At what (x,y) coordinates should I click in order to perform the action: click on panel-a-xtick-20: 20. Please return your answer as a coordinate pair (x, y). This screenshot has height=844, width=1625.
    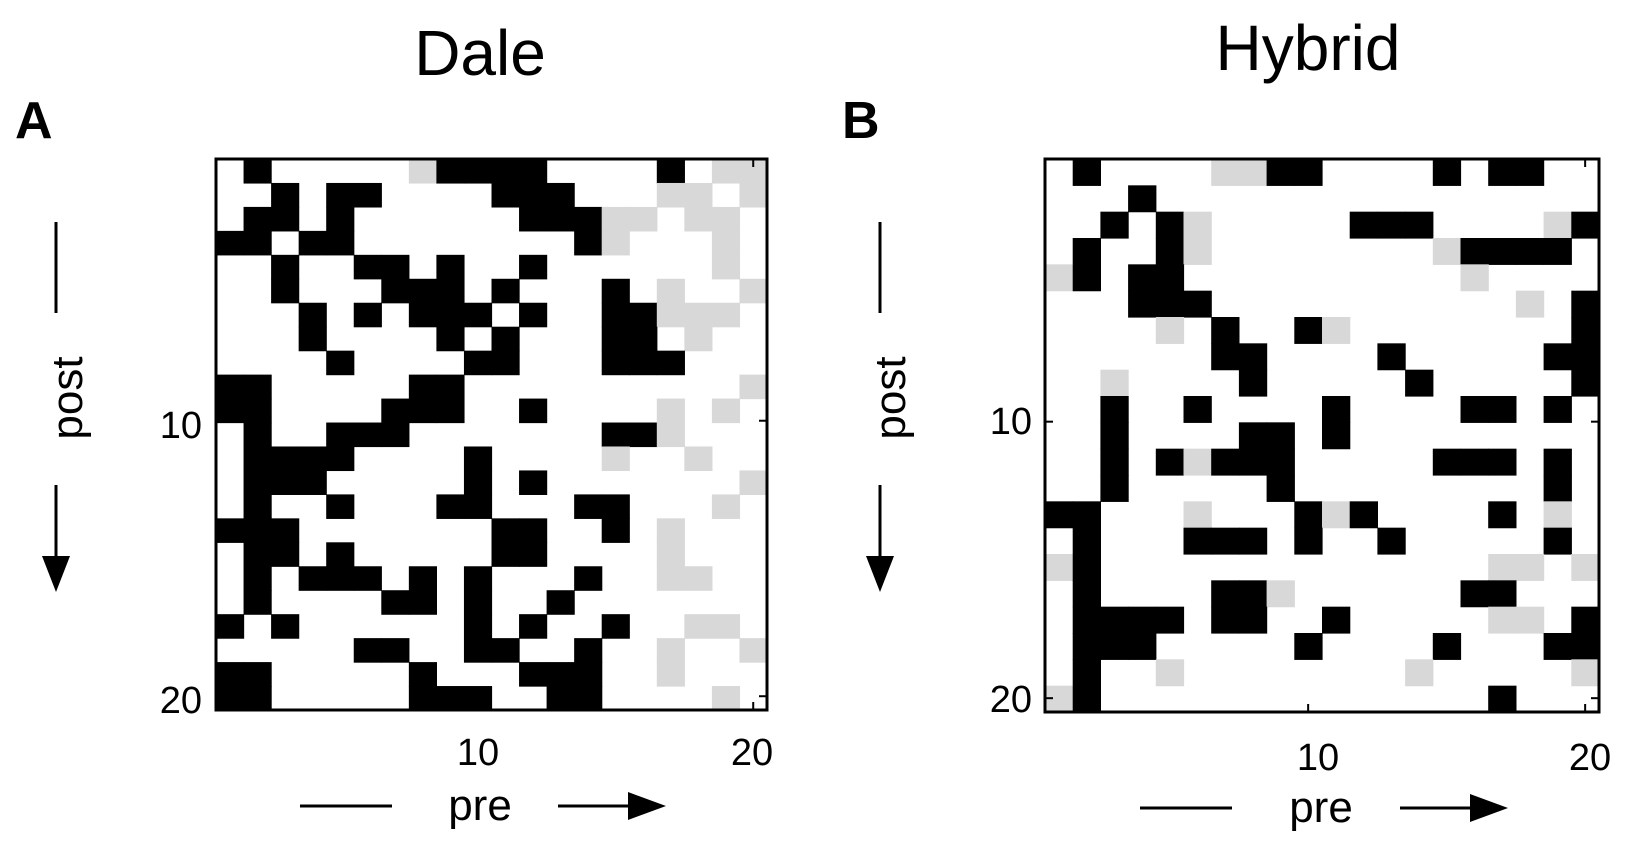
    Looking at the image, I should click on (752, 753).